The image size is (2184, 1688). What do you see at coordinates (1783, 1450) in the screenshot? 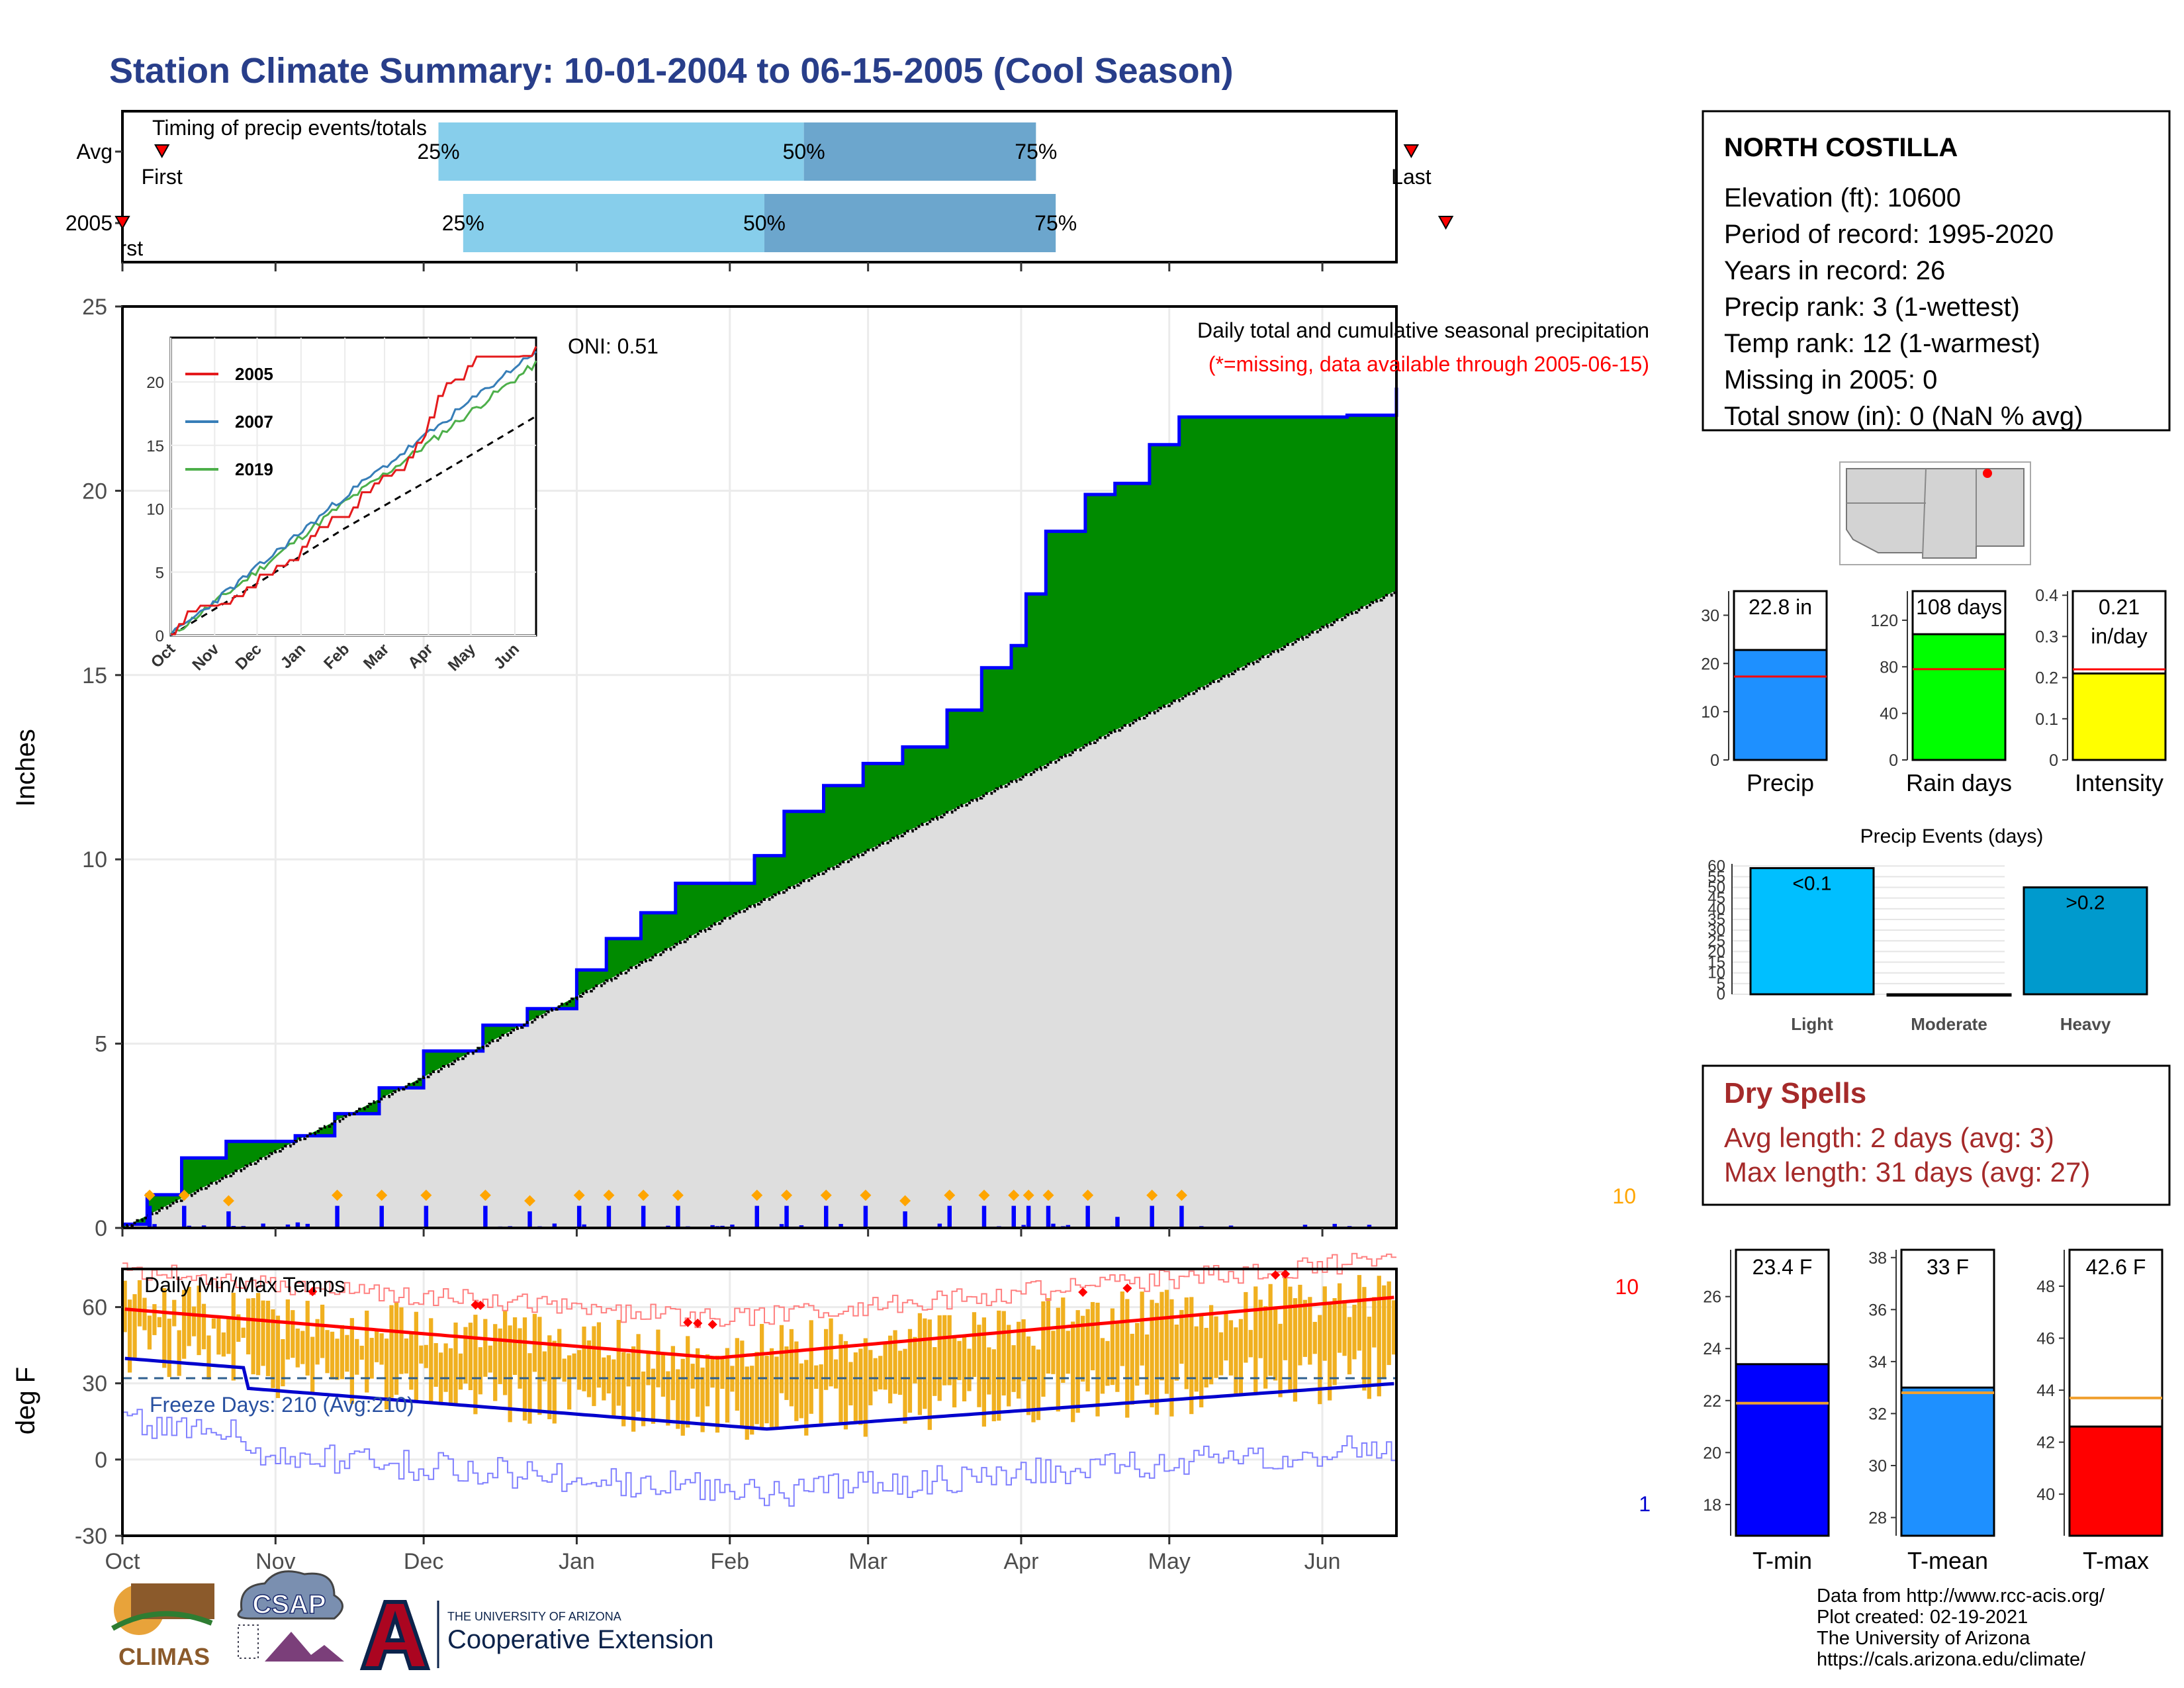
I see `temp-summary-value-bar` at bounding box center [1783, 1450].